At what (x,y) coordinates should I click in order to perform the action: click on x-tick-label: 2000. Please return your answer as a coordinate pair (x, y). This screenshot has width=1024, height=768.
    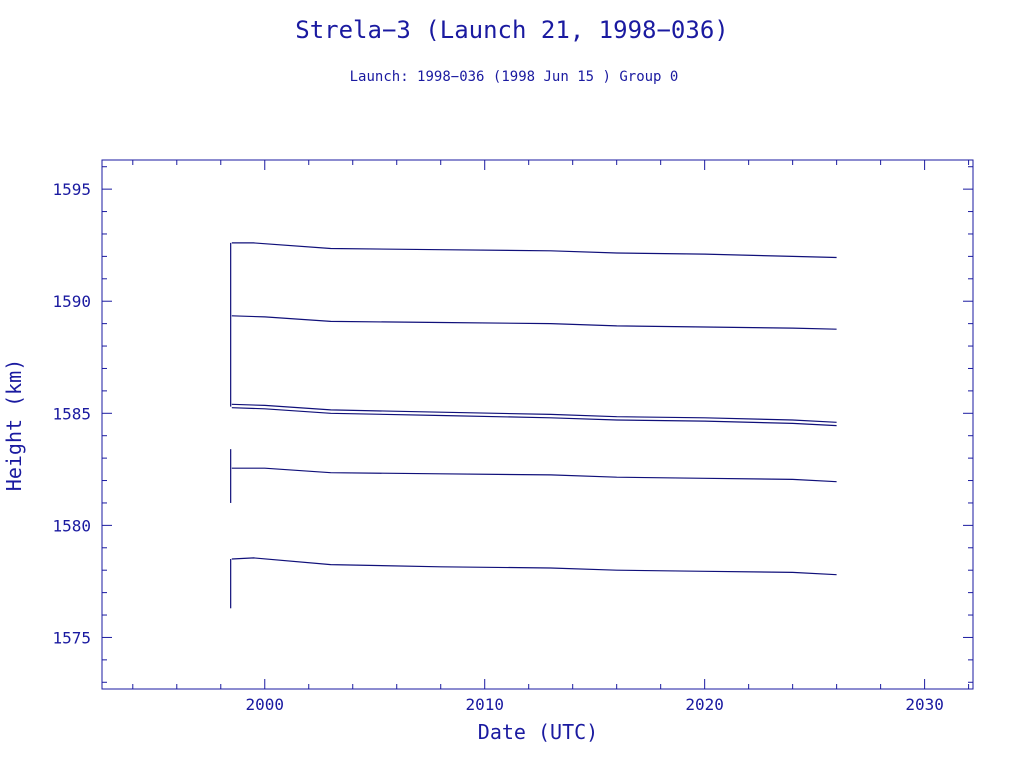
    Looking at the image, I should click on (264, 704).